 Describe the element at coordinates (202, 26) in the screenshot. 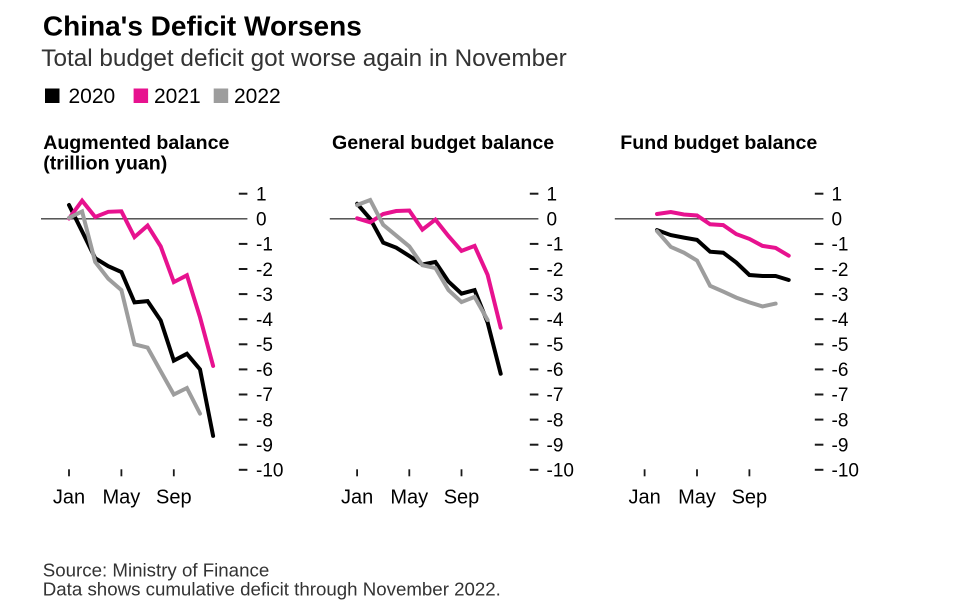

I see `svg-text: China's Deficit Worsens` at that location.